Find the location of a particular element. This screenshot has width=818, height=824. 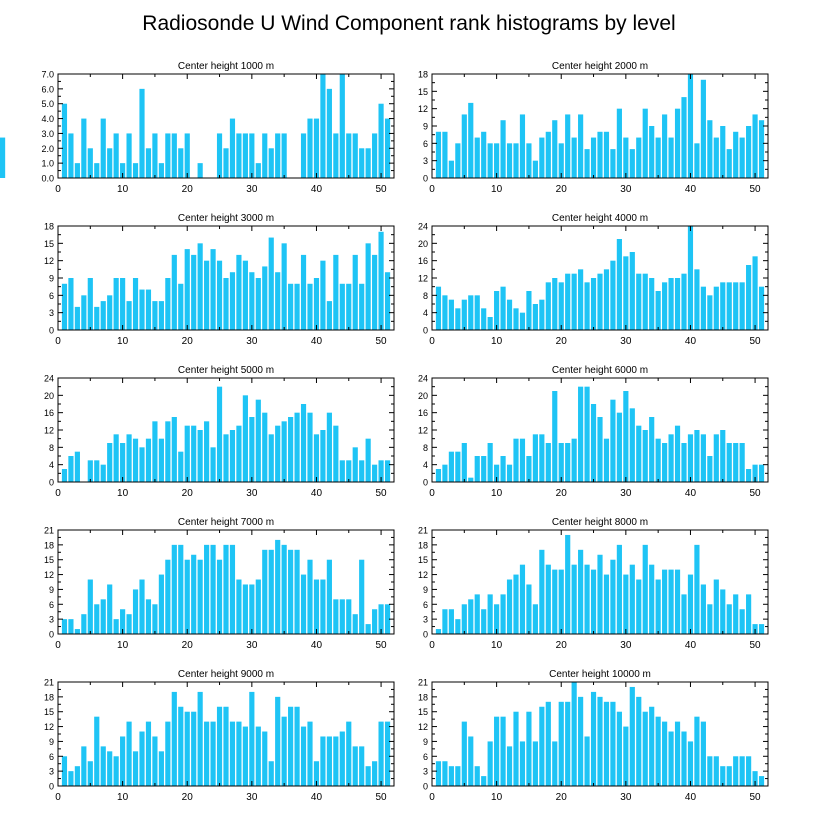

y-tick-label: 16 is located at coordinates (423, 413).